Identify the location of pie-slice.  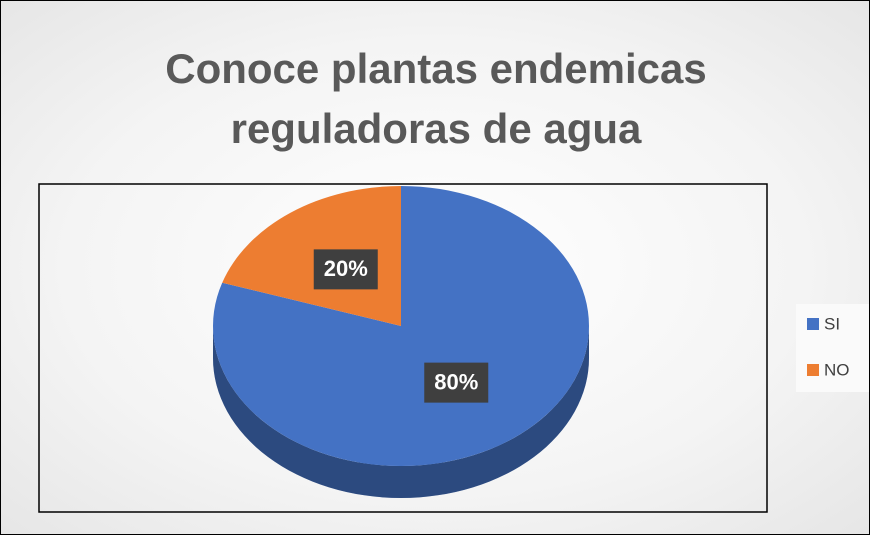
(311, 256).